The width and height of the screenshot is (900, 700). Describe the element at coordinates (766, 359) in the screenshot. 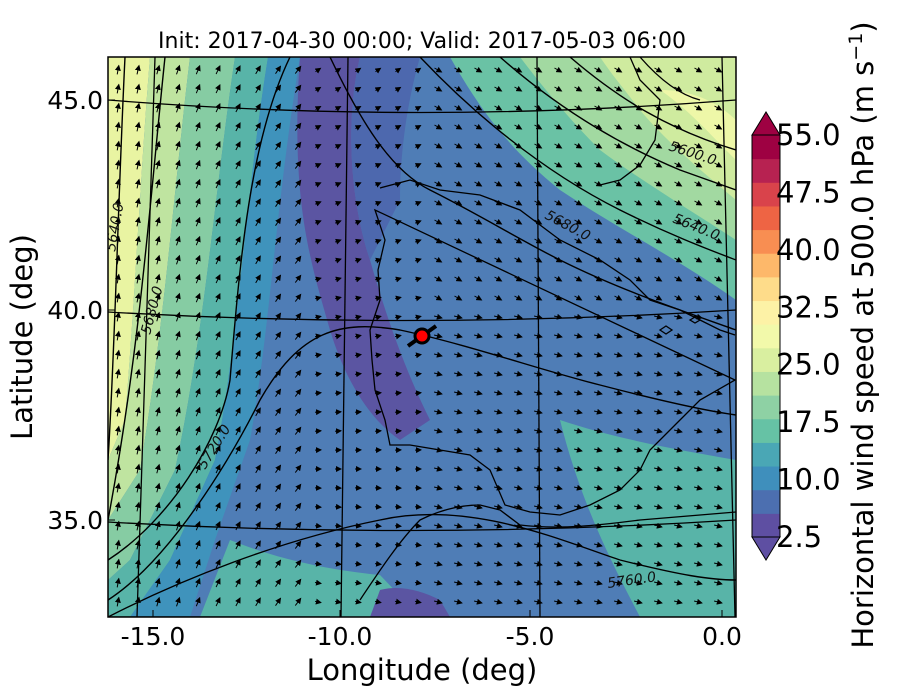

I see `colorbar-segment` at that location.